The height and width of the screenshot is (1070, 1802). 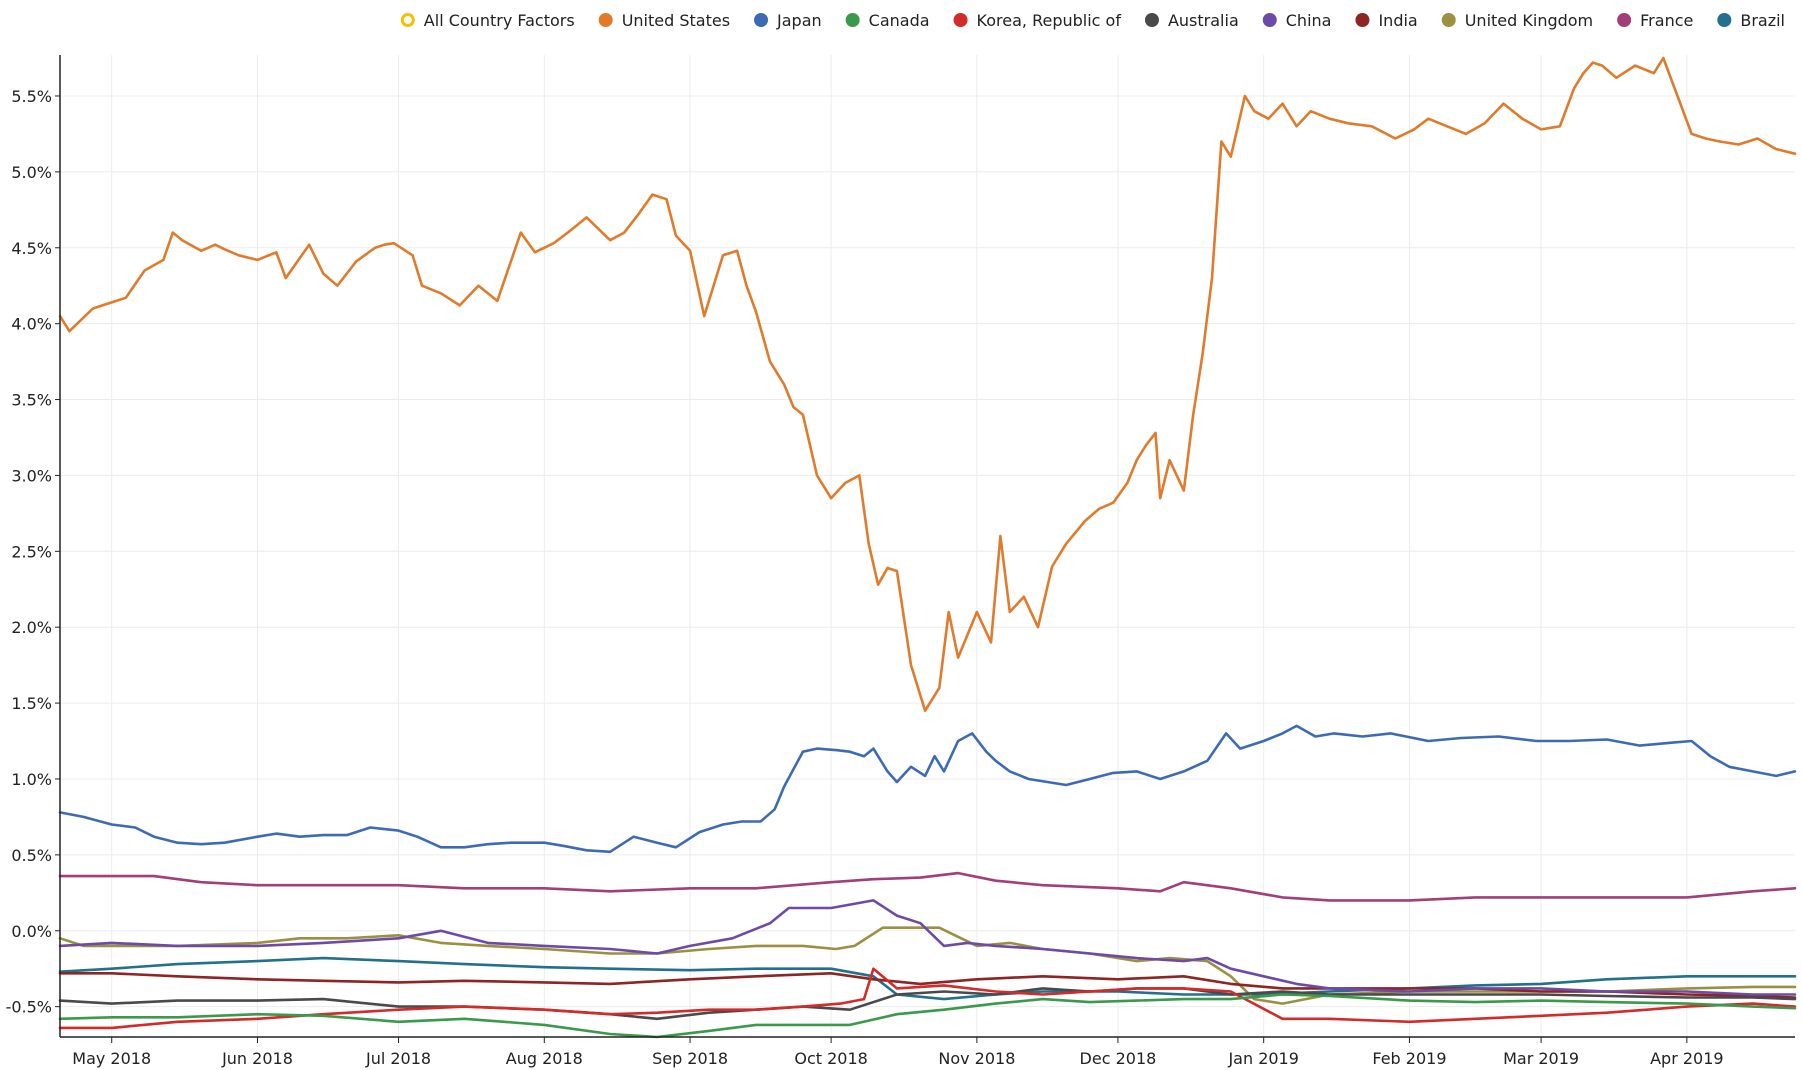 I want to click on legend-label: United Kingdom, so click(x=1529, y=20).